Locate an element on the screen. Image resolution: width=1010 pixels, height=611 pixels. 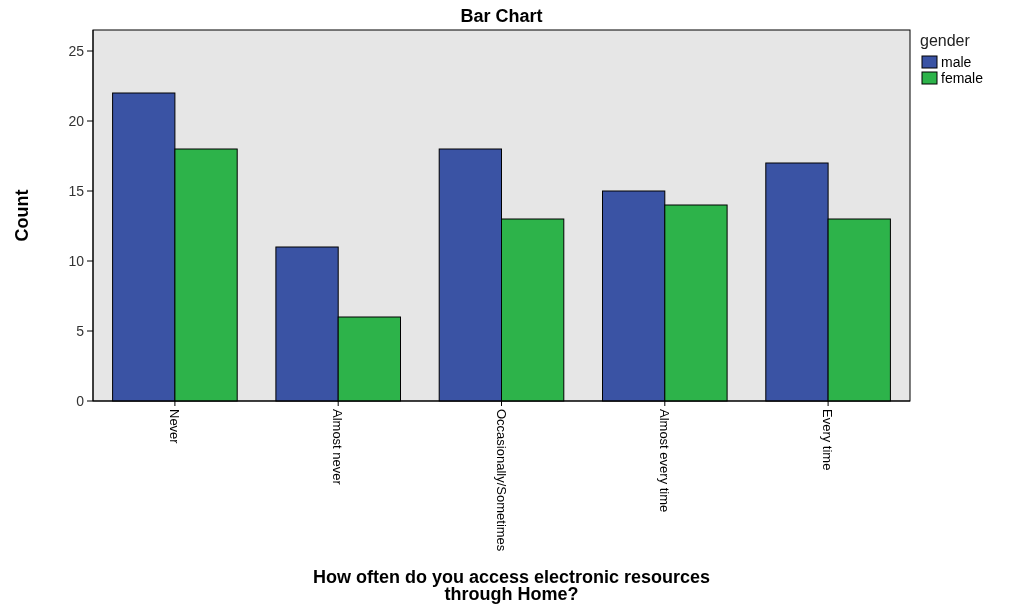
legend-label: female is located at coordinates (962, 78).